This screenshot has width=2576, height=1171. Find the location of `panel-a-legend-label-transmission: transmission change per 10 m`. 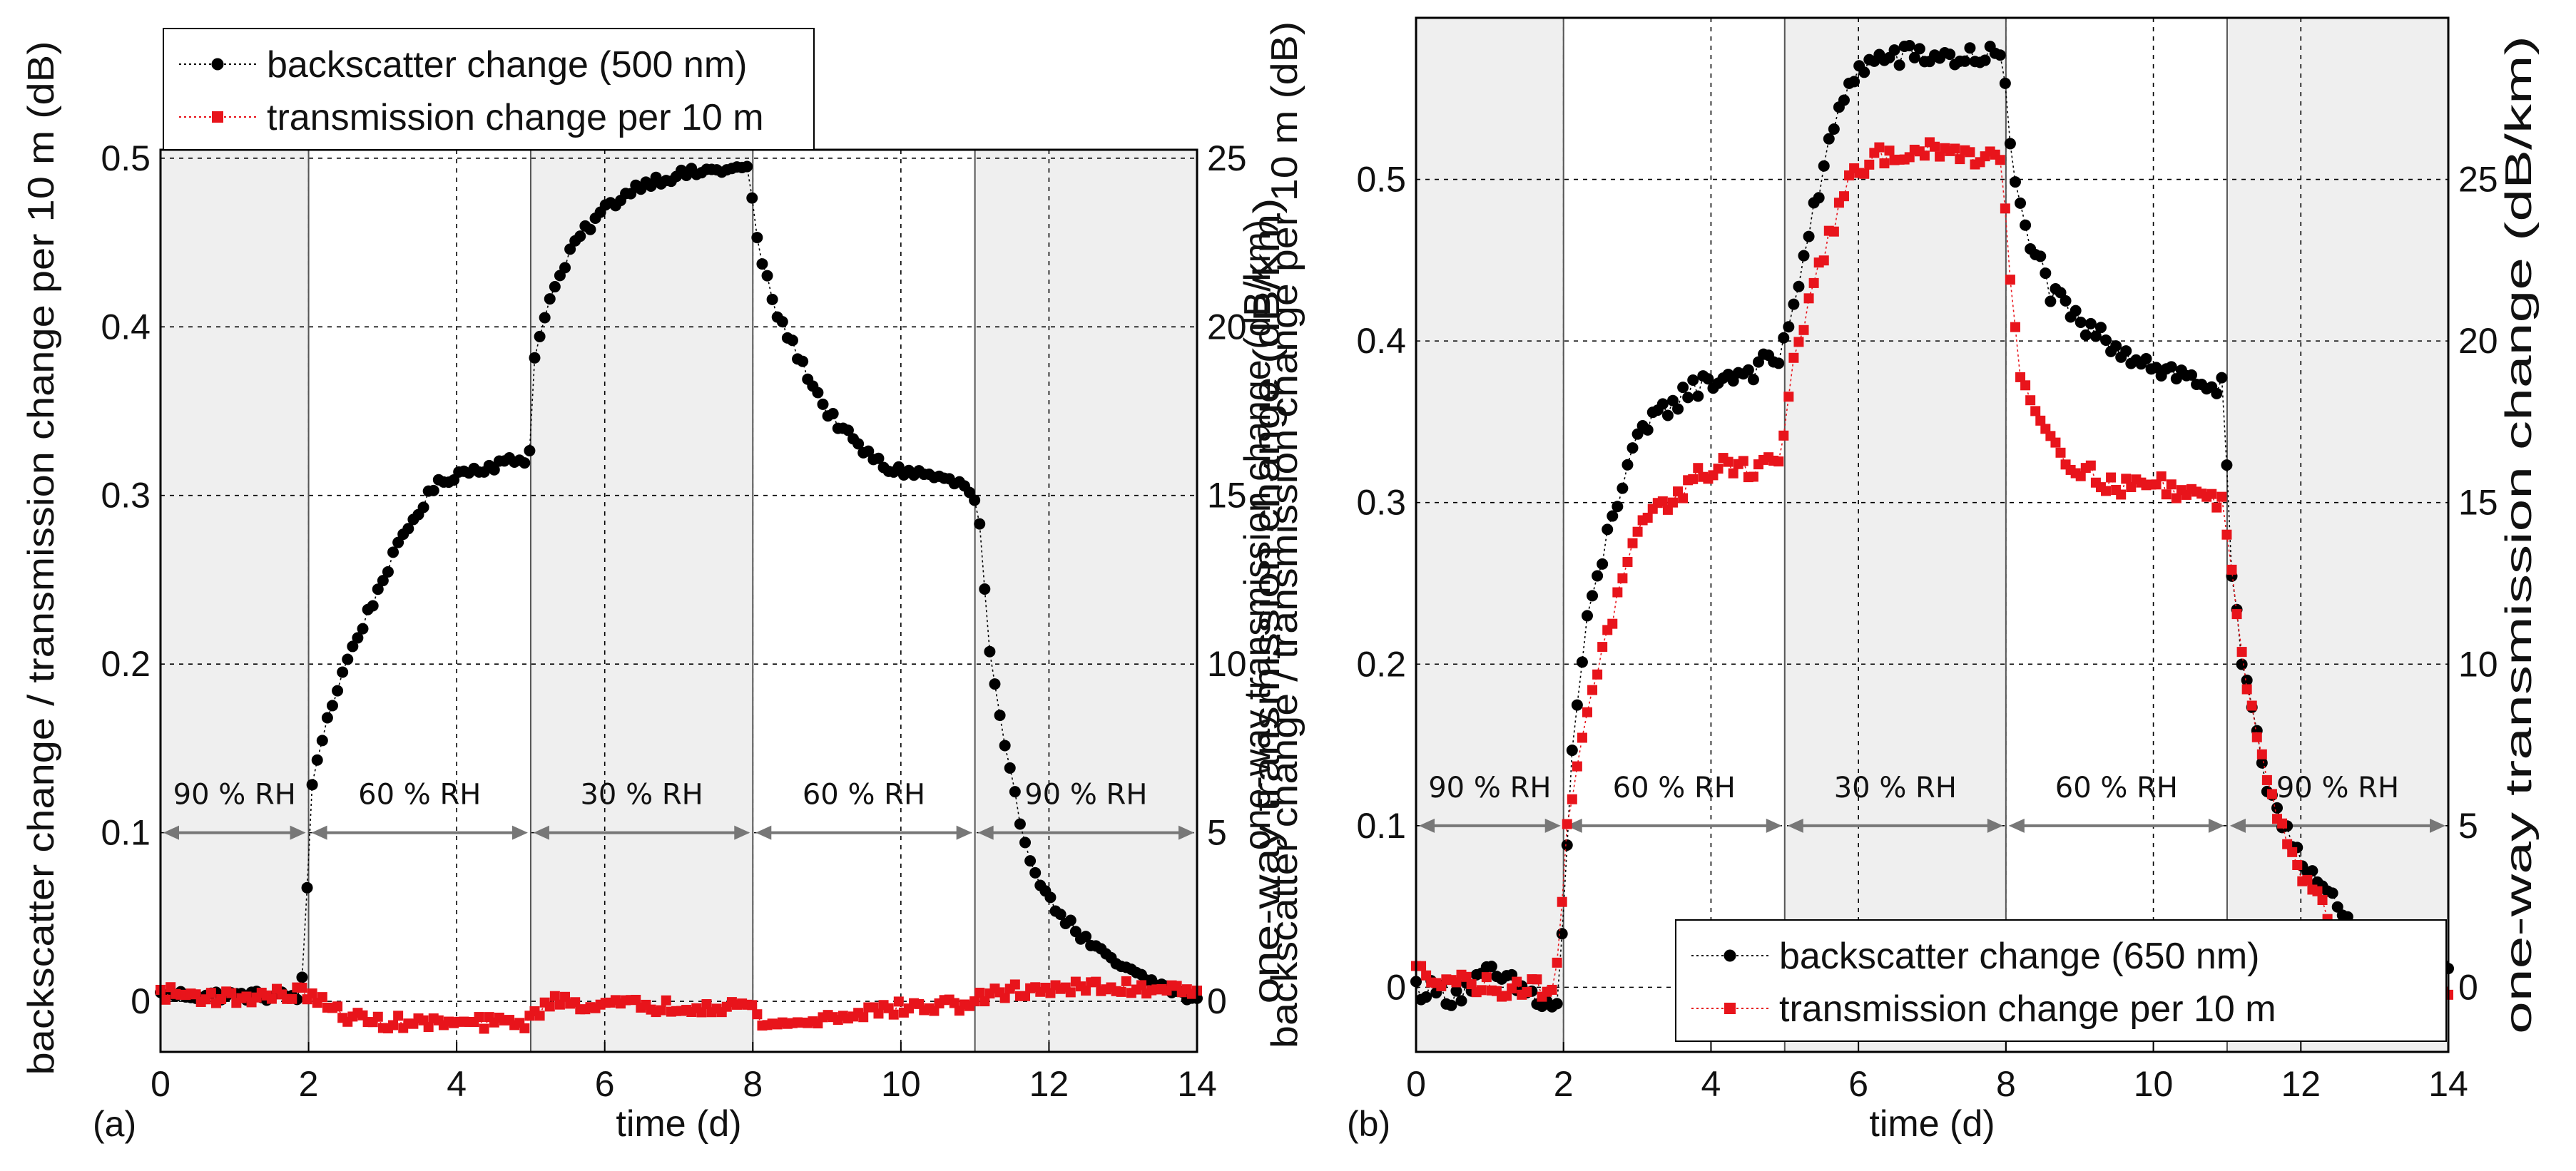

panel-a-legend-label-transmission: transmission change per 10 m is located at coordinates (515, 117).